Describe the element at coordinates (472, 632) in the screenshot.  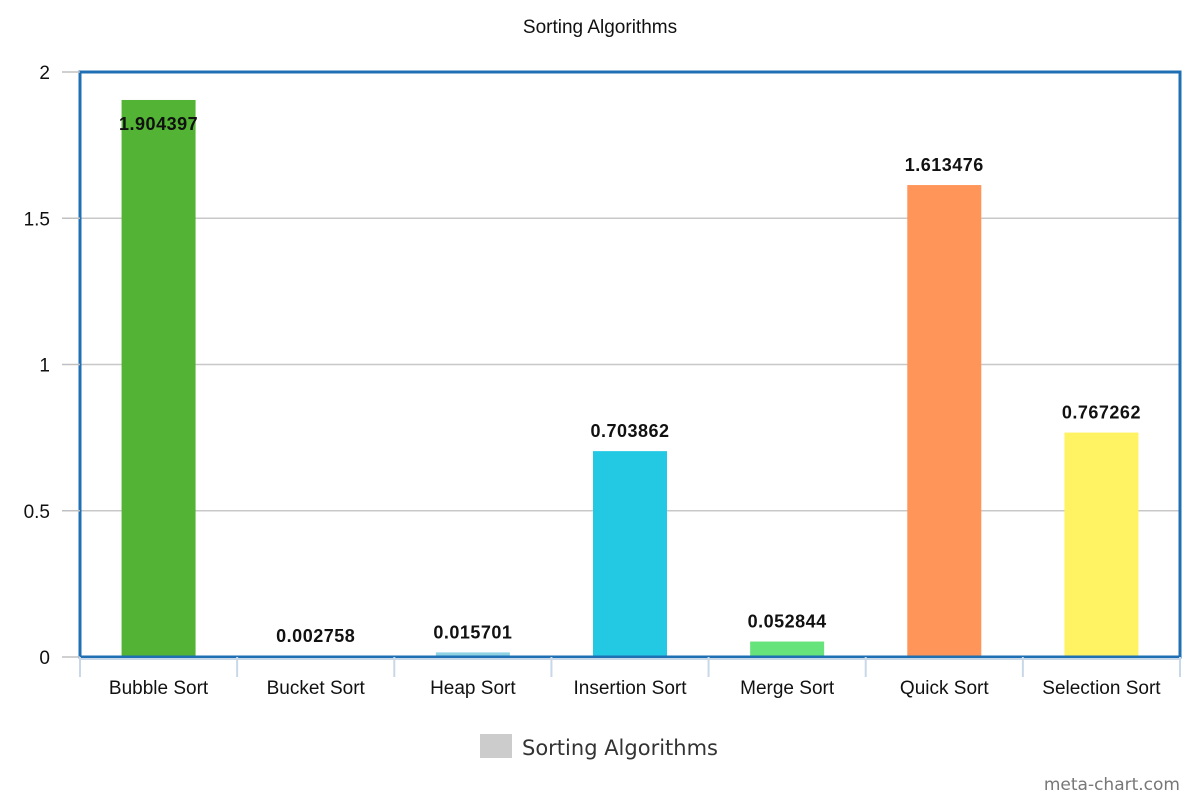
I see `data-label: 0.015701` at that location.